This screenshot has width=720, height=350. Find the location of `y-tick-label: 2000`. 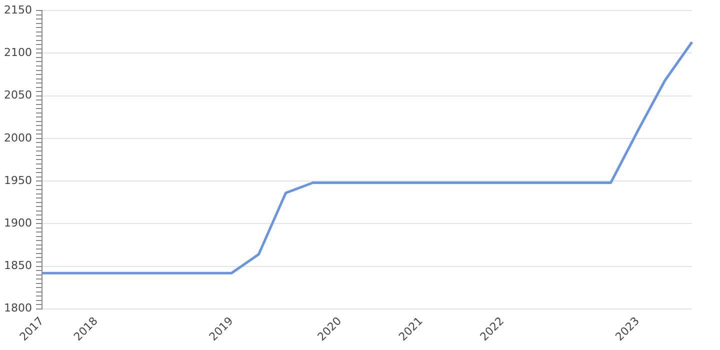

y-tick-label: 2000 is located at coordinates (18, 137).